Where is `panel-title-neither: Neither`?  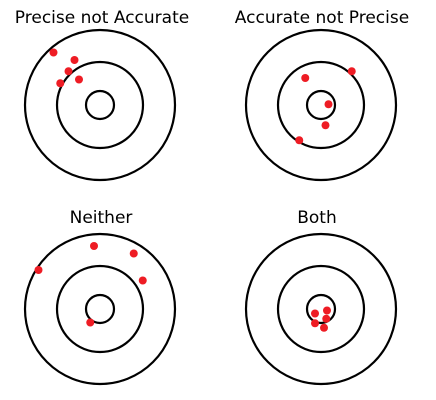 panel-title-neither: Neither is located at coordinates (101, 218).